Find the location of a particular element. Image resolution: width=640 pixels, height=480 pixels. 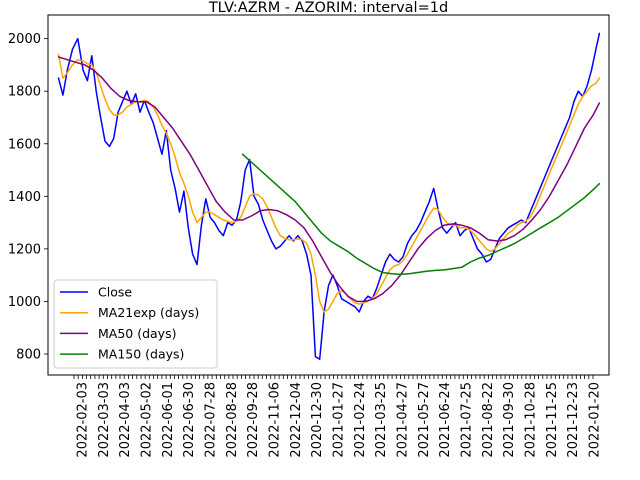

y-tick-label: 2000 is located at coordinates (24, 39).